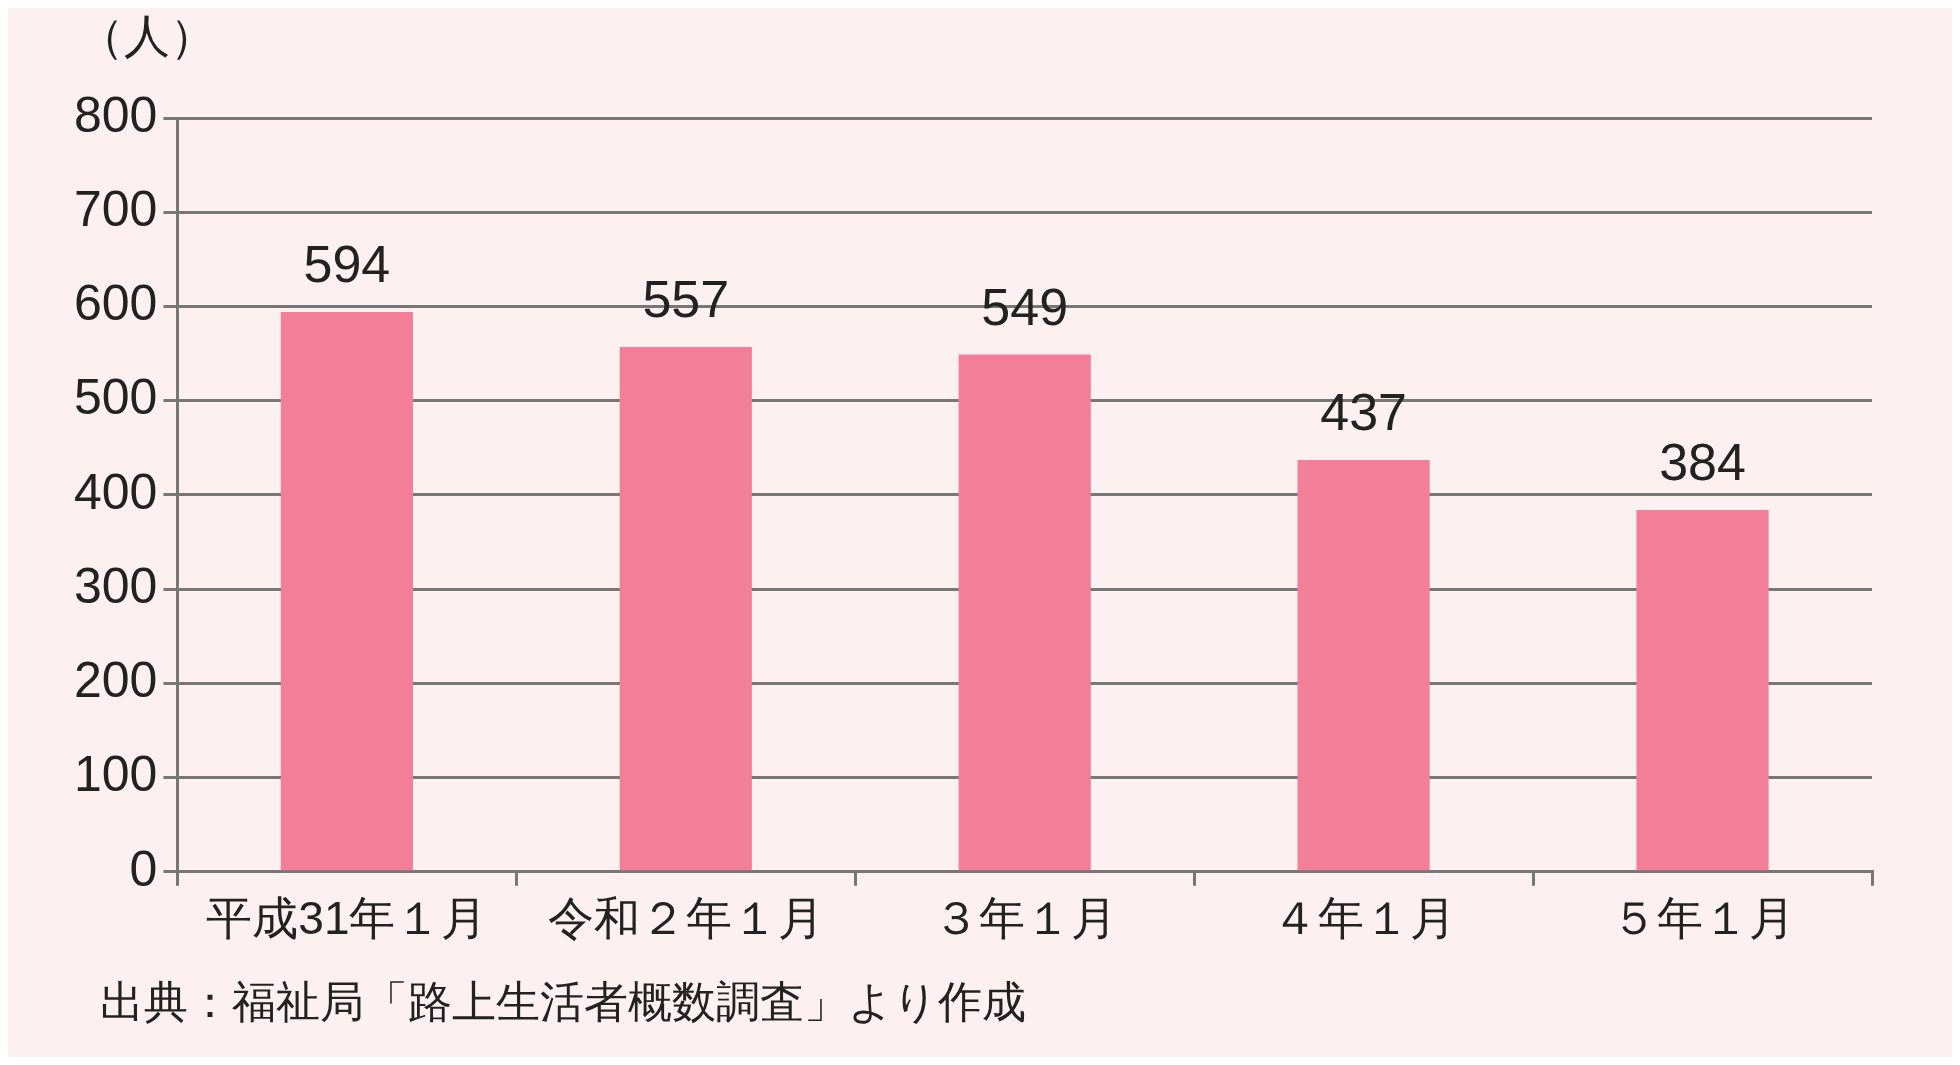 This screenshot has height=1065, width=1960. Describe the element at coordinates (685, 918) in the screenshot. I see `x-tick-label: 令和２年１月` at that location.